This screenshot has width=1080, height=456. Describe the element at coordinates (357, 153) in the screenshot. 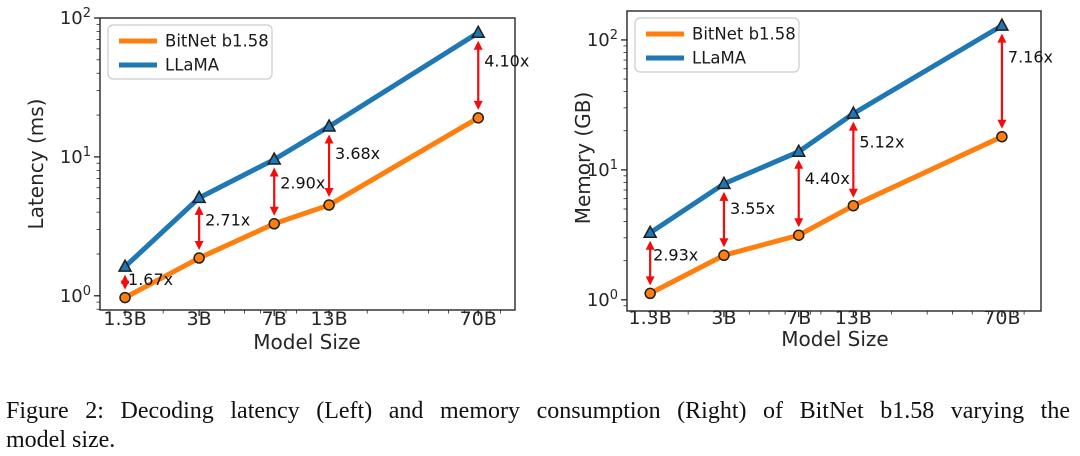

I see `ratio-label: 3.68x` at that location.